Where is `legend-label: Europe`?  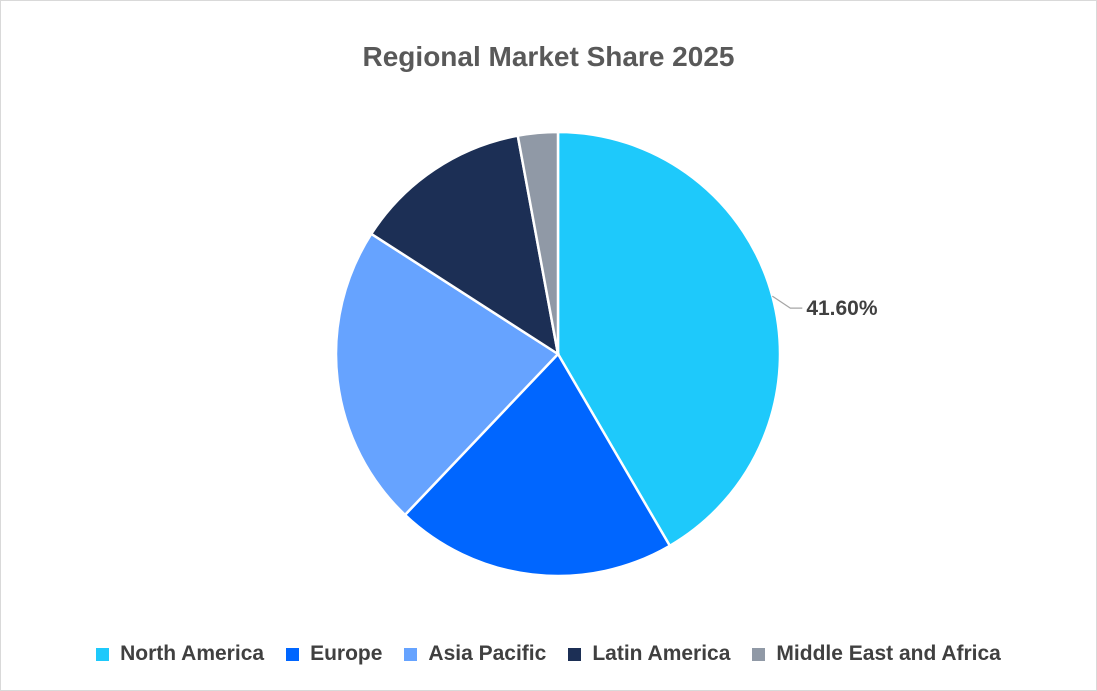 legend-label: Europe is located at coordinates (346, 653).